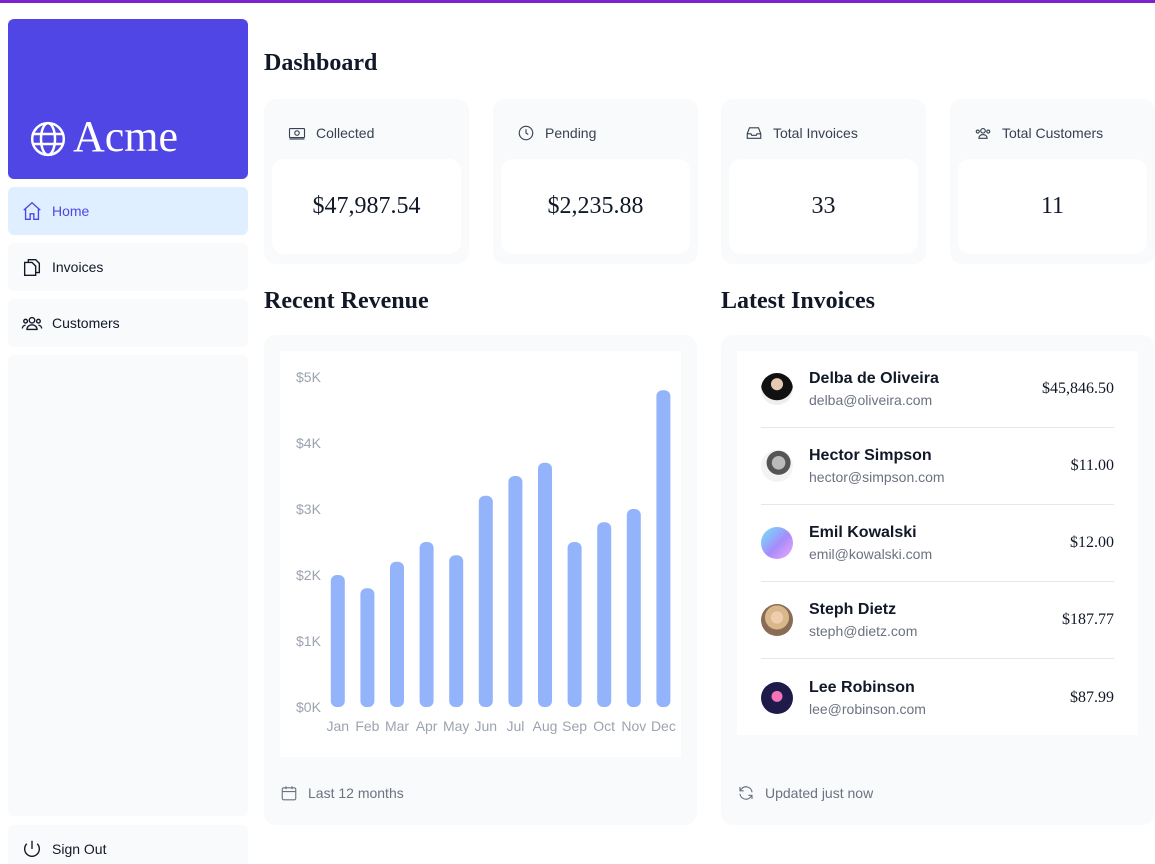  What do you see at coordinates (126, 136) in the screenshot?
I see `brand-name: Acme` at bounding box center [126, 136].